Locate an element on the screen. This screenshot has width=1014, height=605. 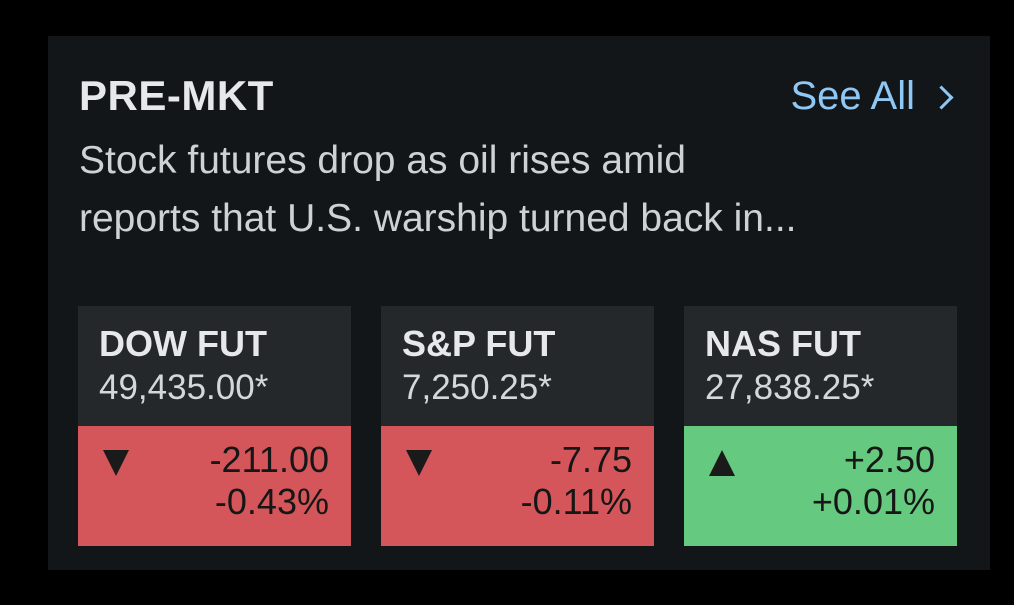
tile-change: +2.50 is located at coordinates (889, 459).